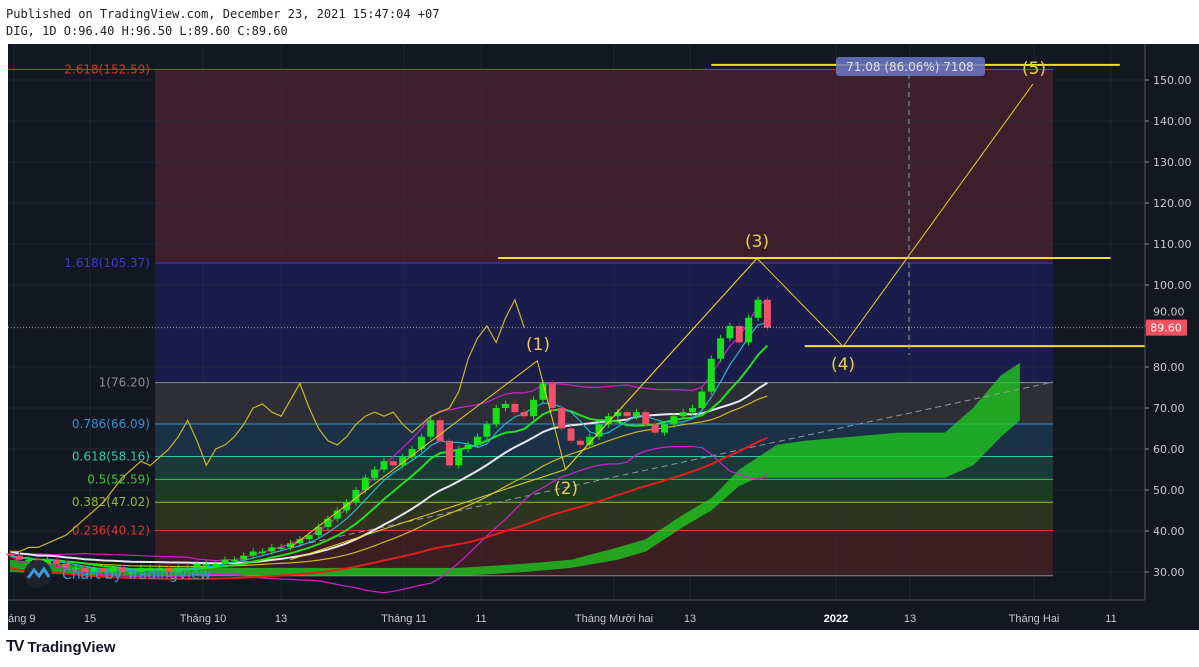  I want to click on ma-50-line, so click(388, 508).